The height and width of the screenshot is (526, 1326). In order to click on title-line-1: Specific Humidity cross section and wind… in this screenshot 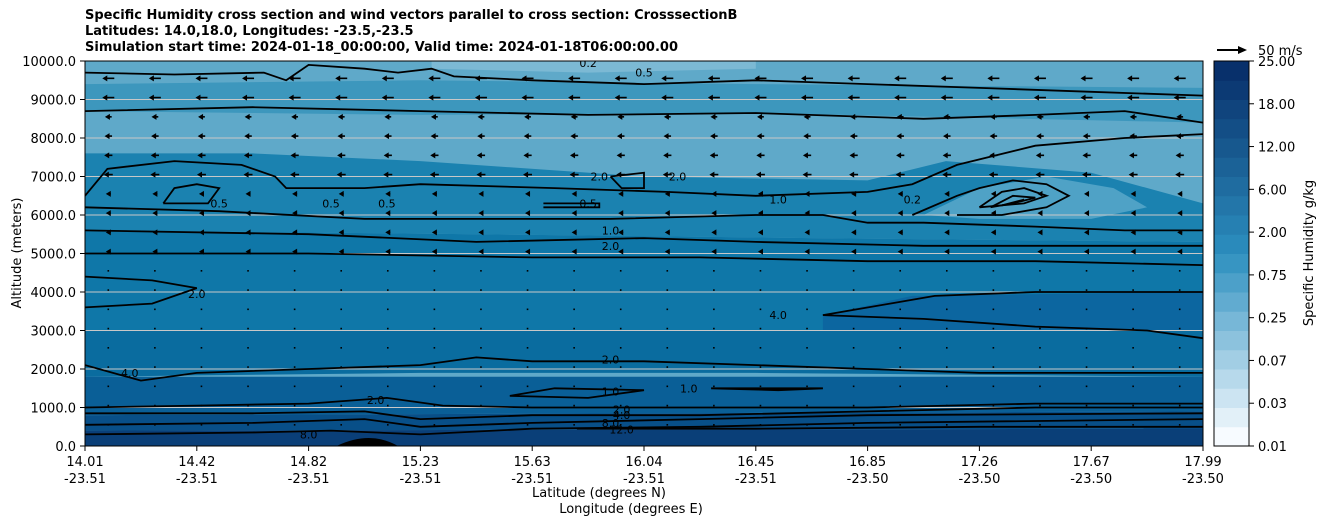, I will do `click(411, 15)`.